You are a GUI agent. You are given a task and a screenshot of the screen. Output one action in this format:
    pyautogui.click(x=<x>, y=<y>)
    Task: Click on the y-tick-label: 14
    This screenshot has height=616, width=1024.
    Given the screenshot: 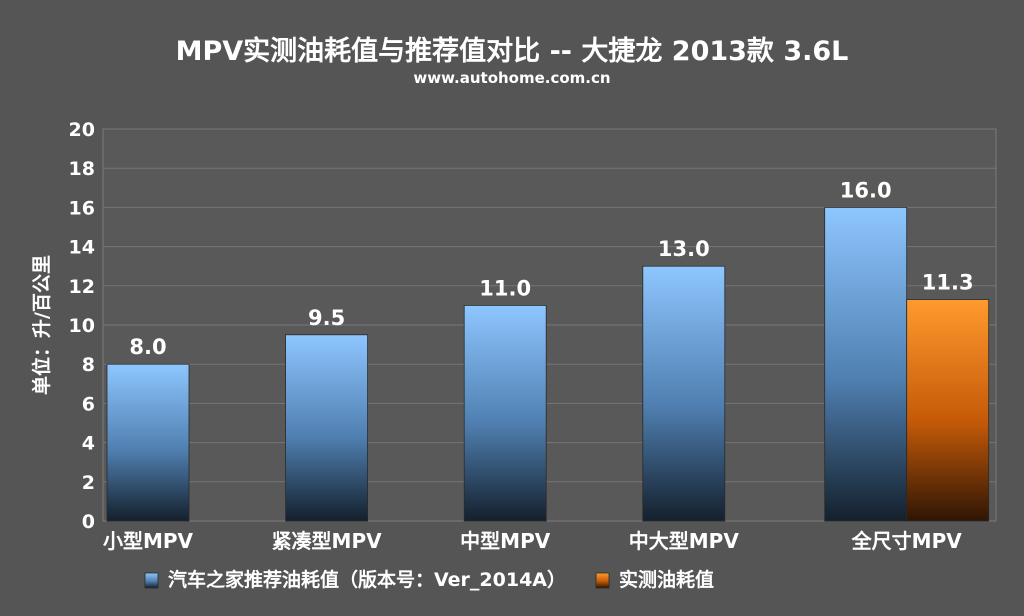 What is the action you would take?
    pyautogui.click(x=82, y=248)
    